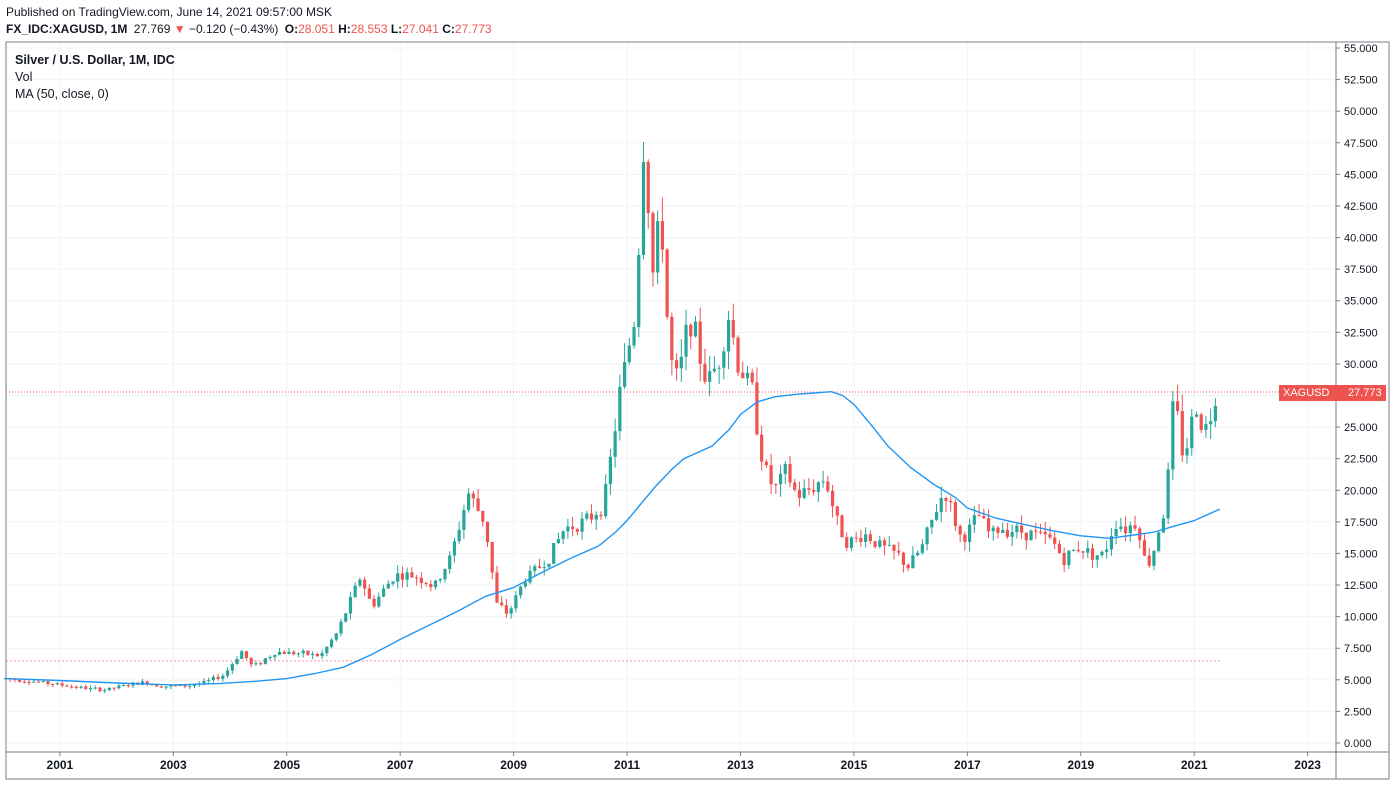 Image resolution: width=1396 pixels, height=785 pixels. I want to click on y-tick-label: 52.500, so click(1361, 81).